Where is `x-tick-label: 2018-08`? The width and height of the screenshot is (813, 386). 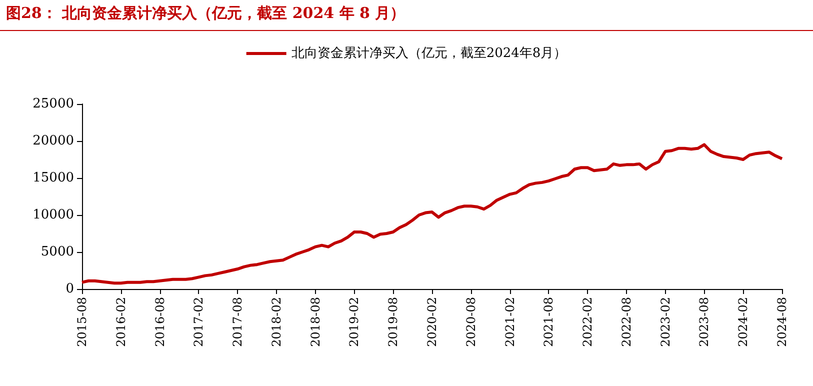 x-tick-label: 2018-08 is located at coordinates (315, 322).